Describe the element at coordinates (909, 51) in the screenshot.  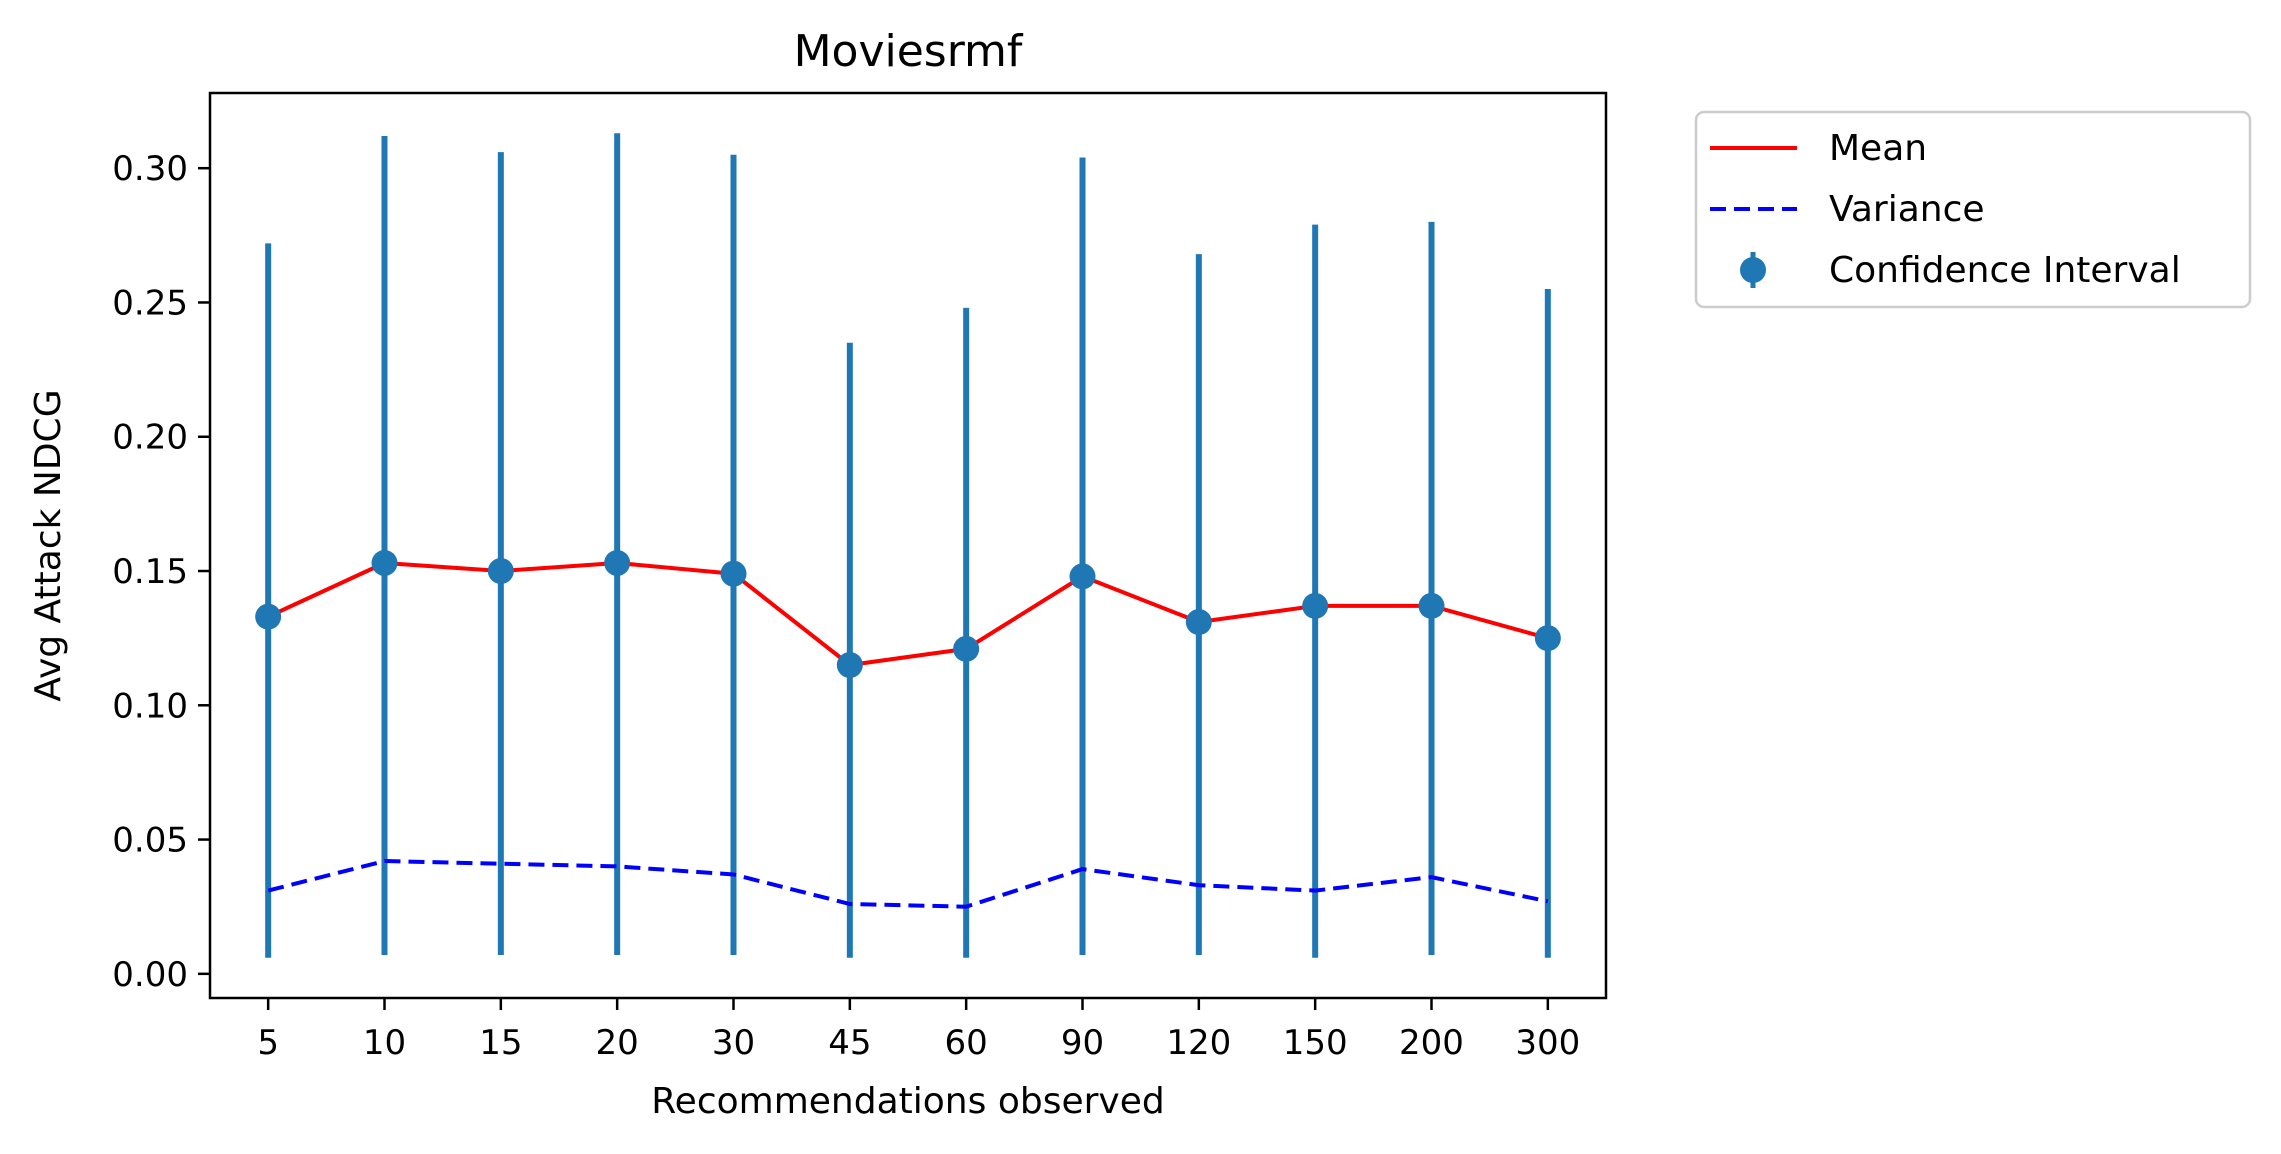
I see `chart-title: Moviesrmf` at that location.